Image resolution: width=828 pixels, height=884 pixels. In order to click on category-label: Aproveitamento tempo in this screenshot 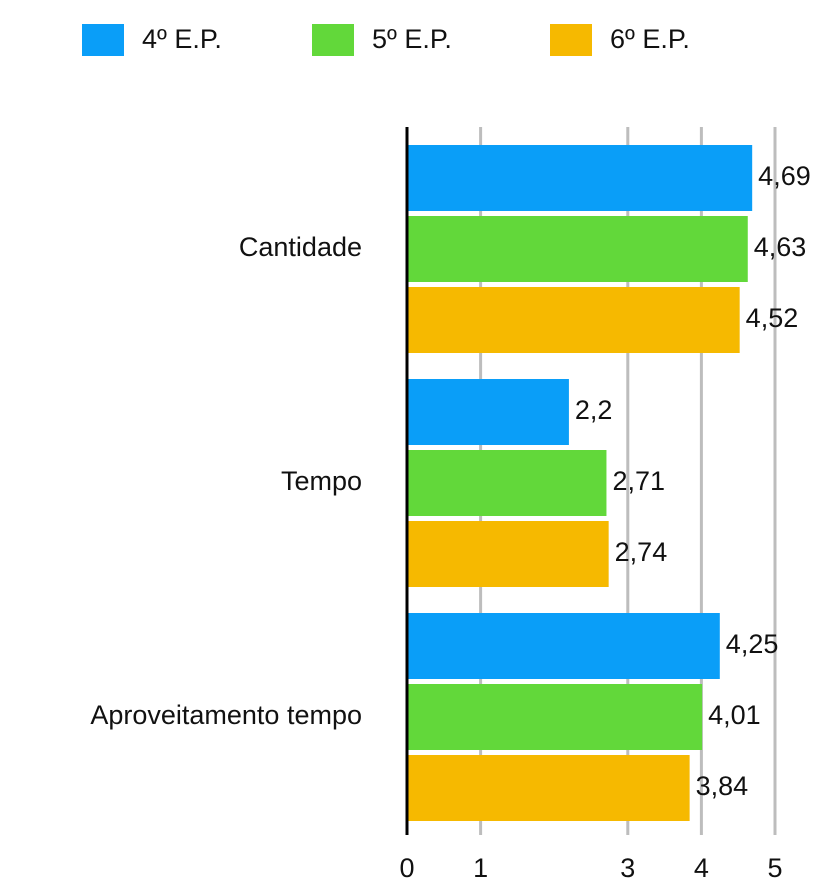, I will do `click(226, 715)`.